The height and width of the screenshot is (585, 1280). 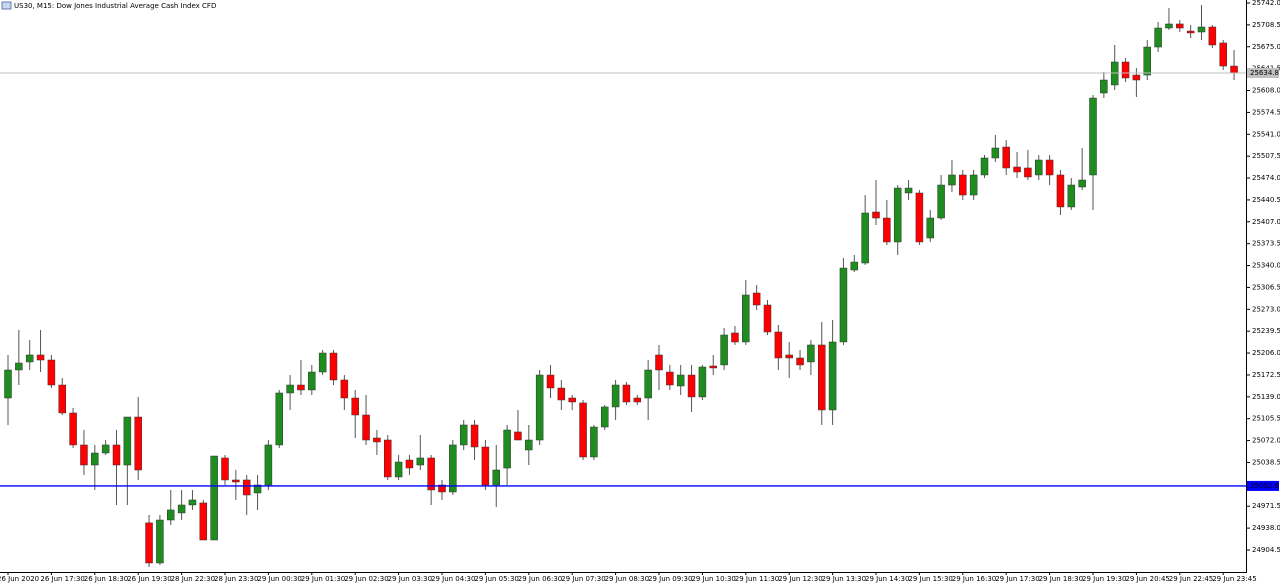 What do you see at coordinates (1266, 3) in the screenshot?
I see `y-tick-label: 25742.0` at bounding box center [1266, 3].